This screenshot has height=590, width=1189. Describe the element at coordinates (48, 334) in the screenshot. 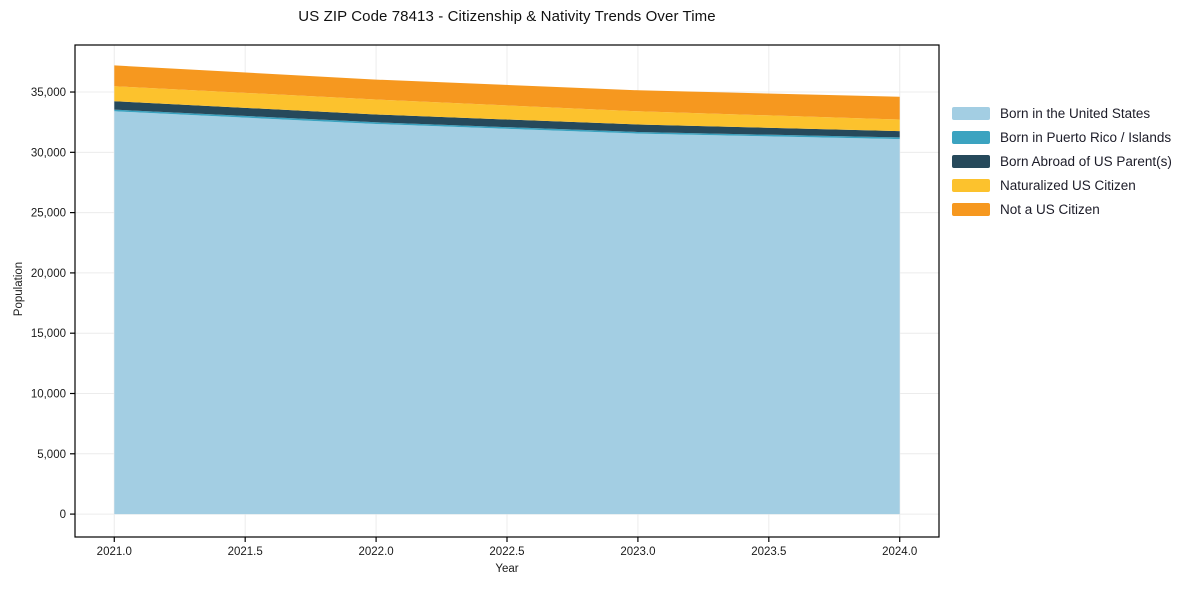

I see `svg-text: 15,000` at that location.